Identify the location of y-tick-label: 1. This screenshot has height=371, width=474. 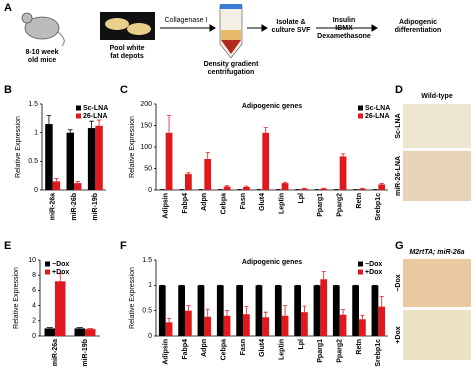
(36, 133).